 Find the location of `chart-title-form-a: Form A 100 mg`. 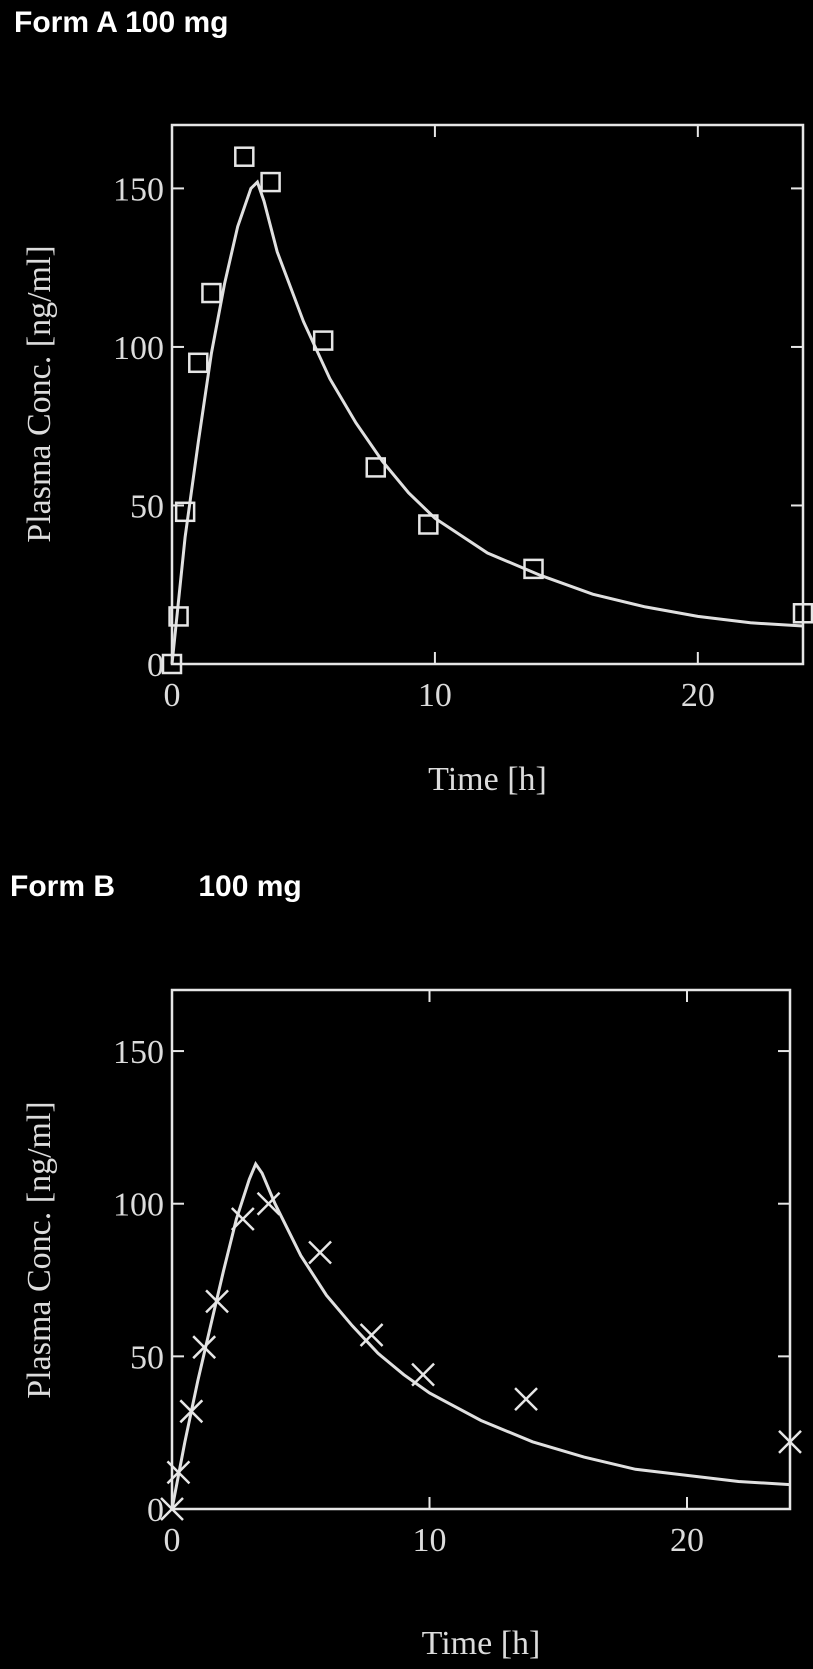

chart-title-form-a: Form A 100 mg is located at coordinates (121, 22).